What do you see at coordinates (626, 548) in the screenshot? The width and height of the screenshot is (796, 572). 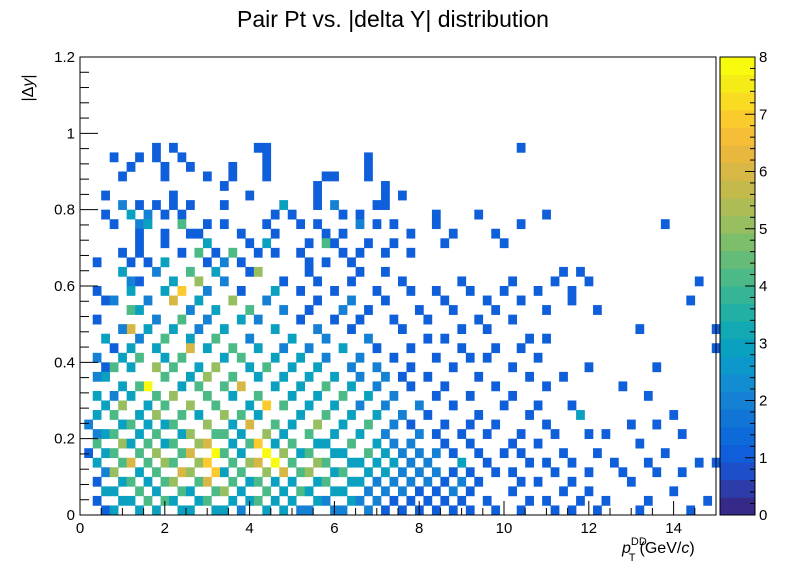 I see `x-label-main: p` at bounding box center [626, 548].